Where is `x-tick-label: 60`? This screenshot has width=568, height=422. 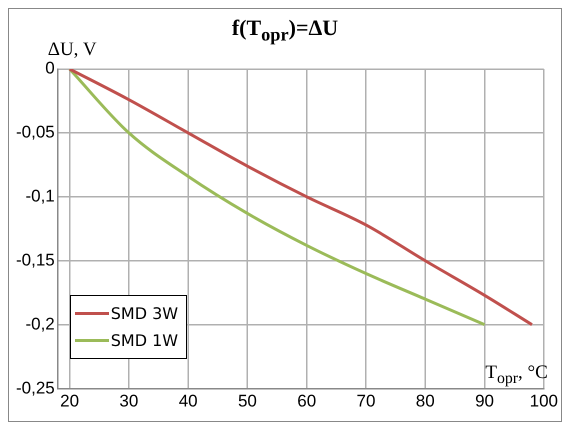
x-tick-label: 60 is located at coordinates (306, 400).